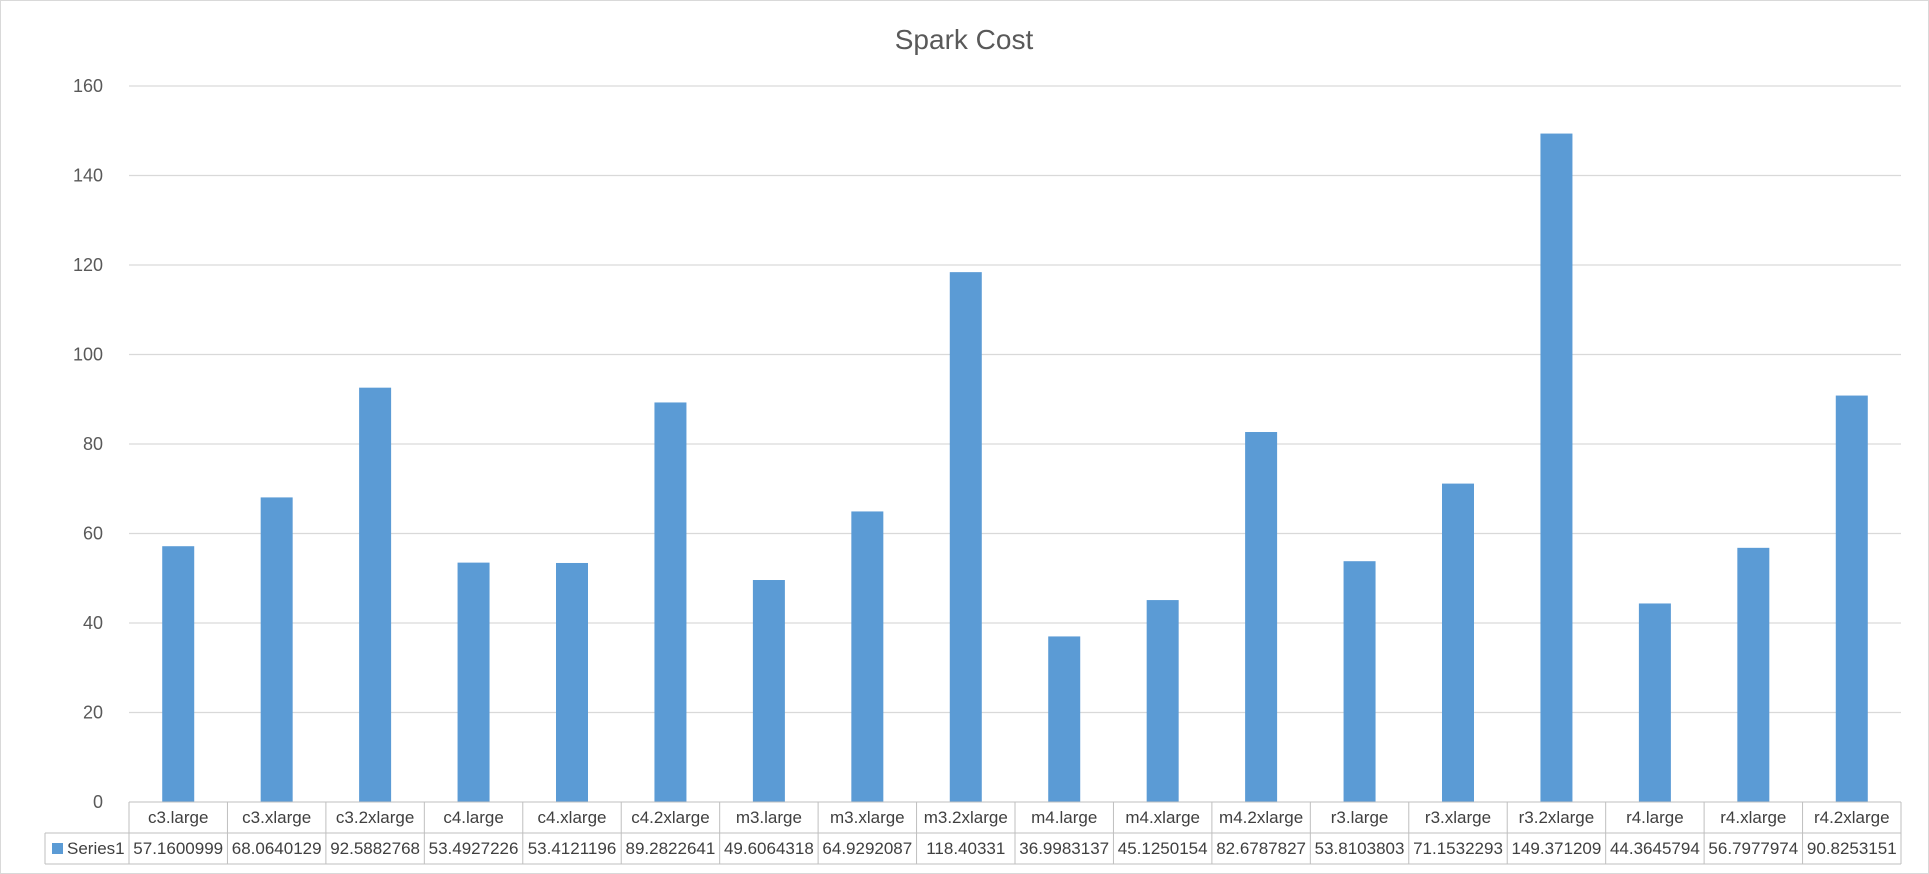 This screenshot has width=1929, height=874. What do you see at coordinates (375, 848) in the screenshot?
I see `value-label: 92.5882768` at bounding box center [375, 848].